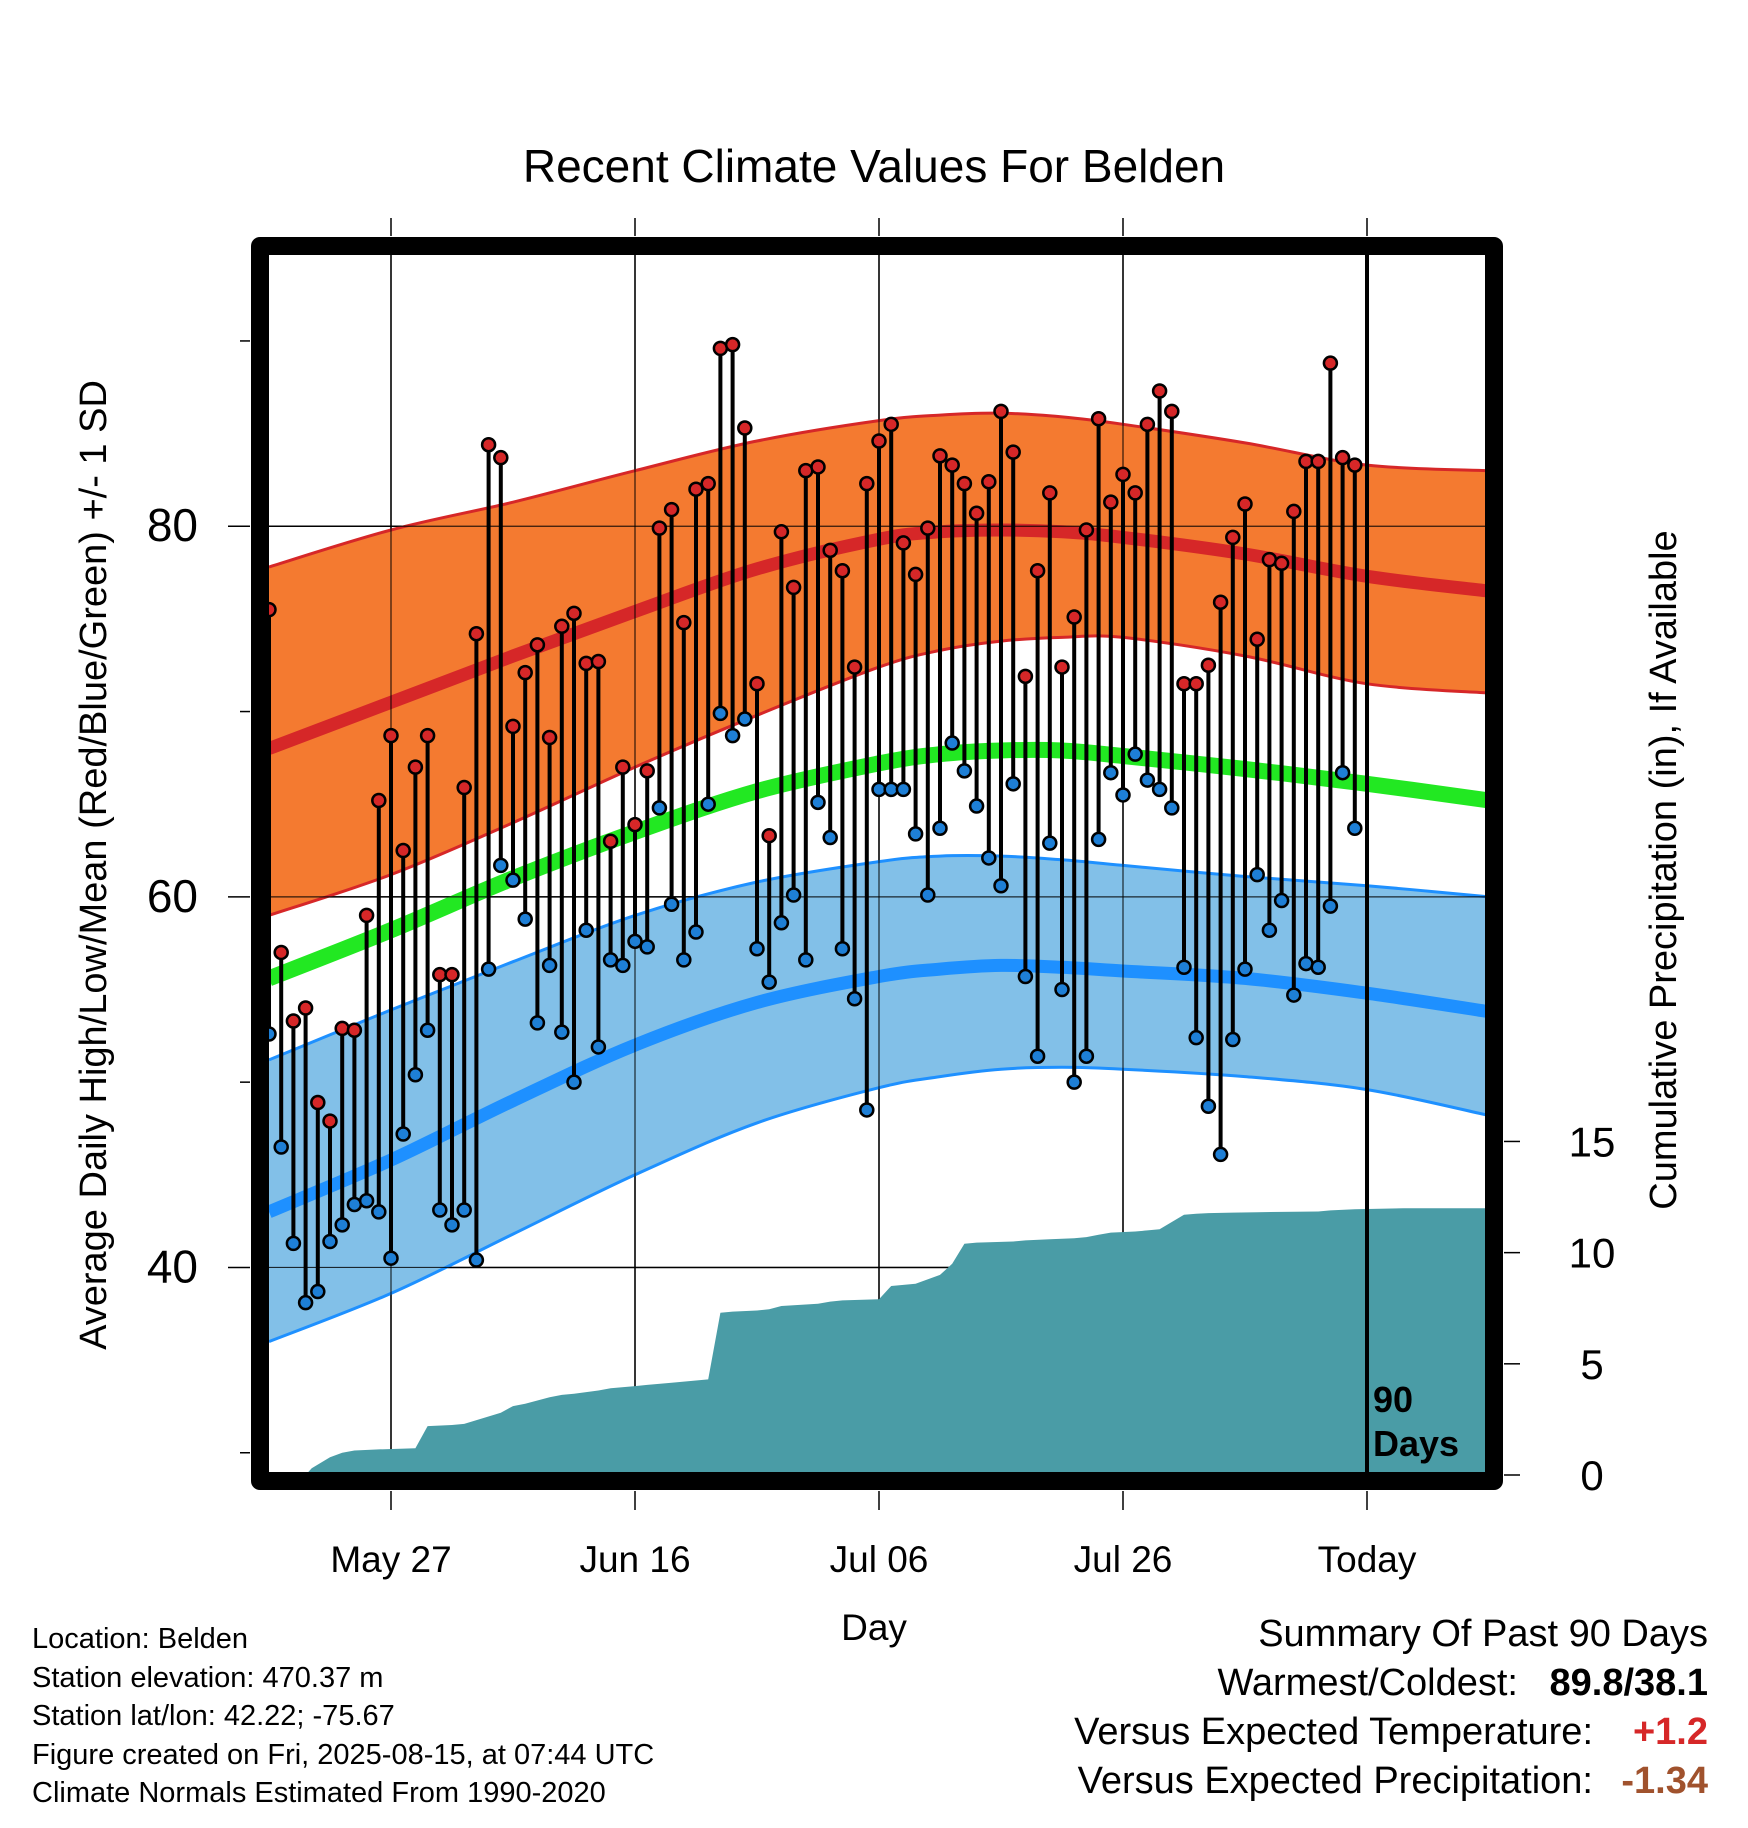  I want to click on x-tick-label: May 27, so click(390, 1559).